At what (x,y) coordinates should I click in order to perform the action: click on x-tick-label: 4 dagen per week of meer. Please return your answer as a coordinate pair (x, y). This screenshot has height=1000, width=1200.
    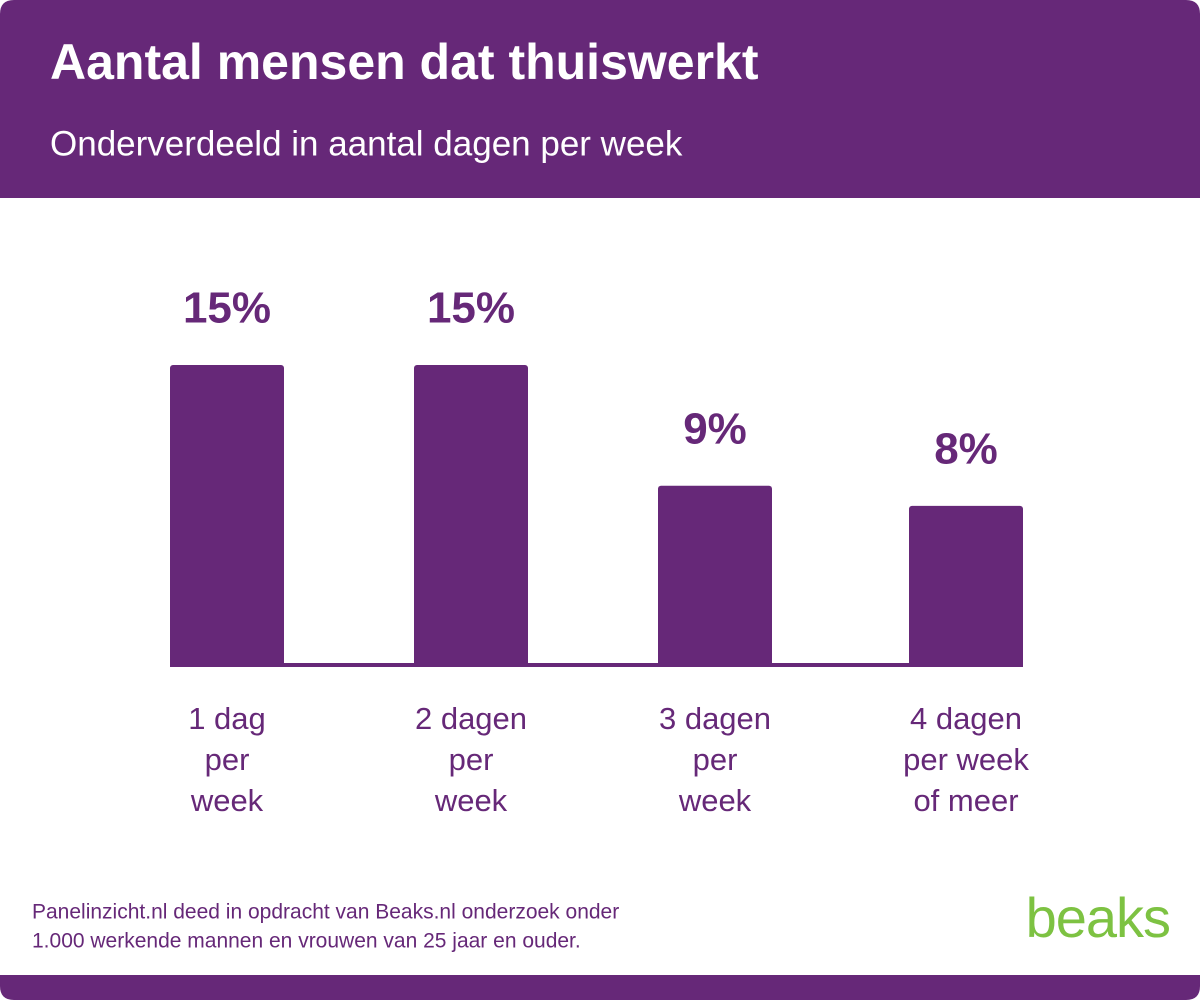
    Looking at the image, I should click on (966, 759).